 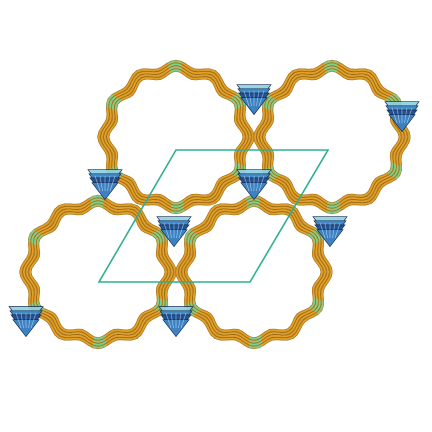 What do you see at coordinates (254, 100) in the screenshot?
I see `cluster-node-n1` at bounding box center [254, 100].